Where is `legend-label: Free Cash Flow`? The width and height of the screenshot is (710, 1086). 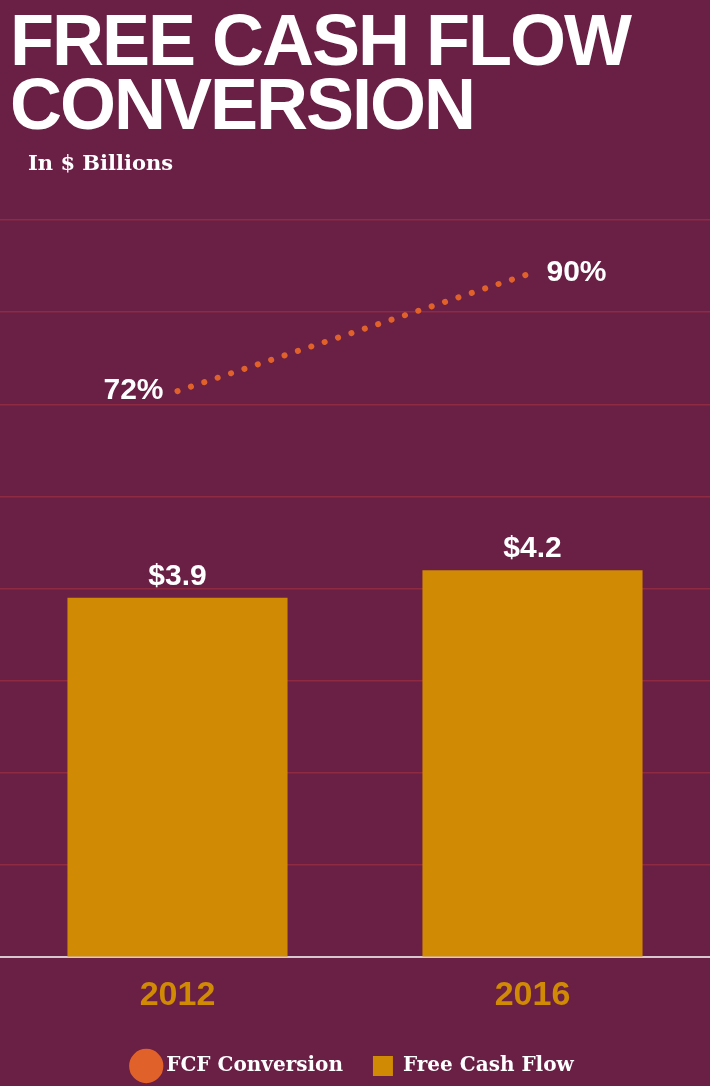
legend-label: Free Cash Flow is located at coordinates (488, 1064).